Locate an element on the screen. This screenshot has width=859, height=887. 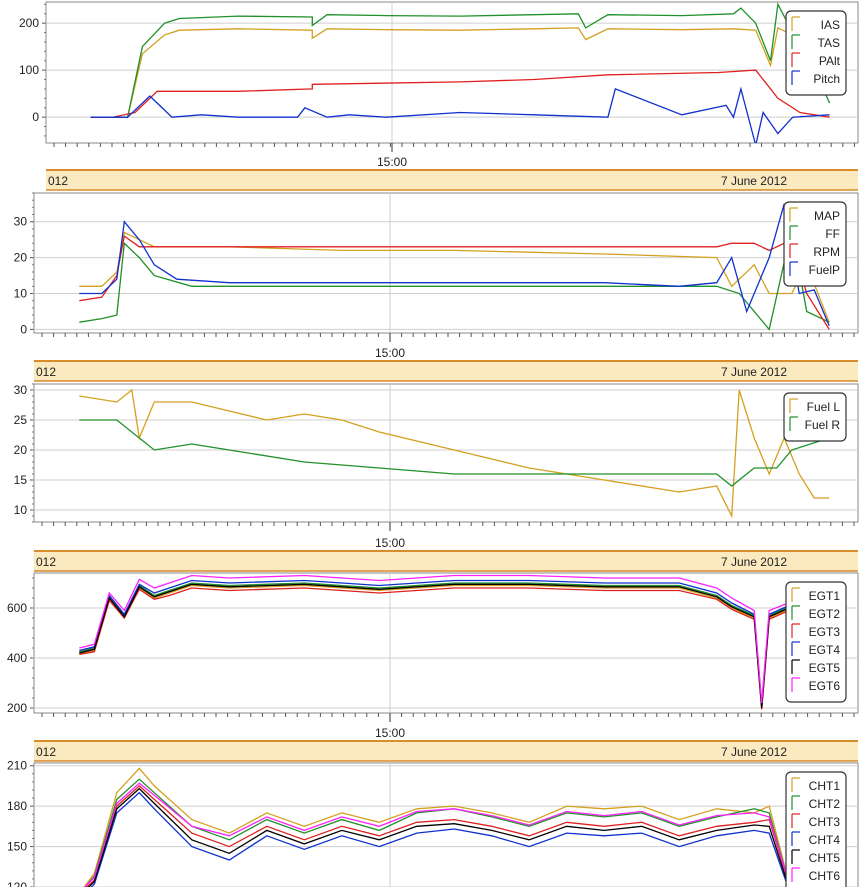
legend-label: TAS is located at coordinates (829, 43).